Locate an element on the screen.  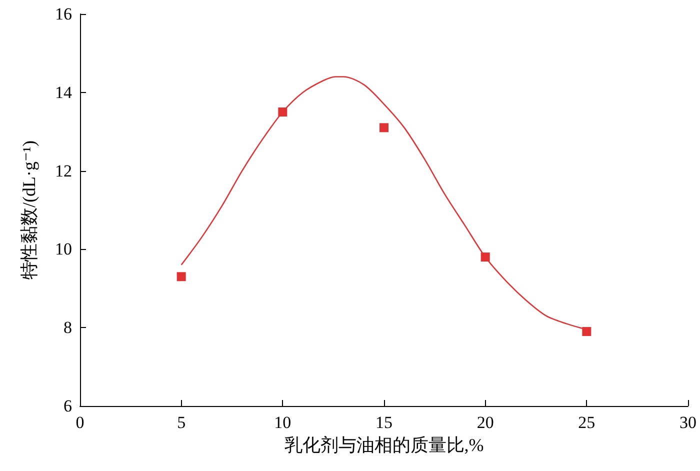
y-tick-label: 16 is located at coordinates (63, 14).